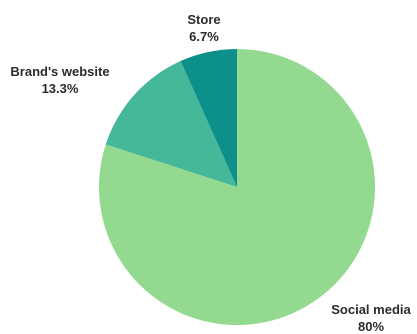 The width and height of the screenshot is (417, 334). What do you see at coordinates (59, 71) in the screenshot?
I see `label-brands-website-name: Brand's website` at bounding box center [59, 71].